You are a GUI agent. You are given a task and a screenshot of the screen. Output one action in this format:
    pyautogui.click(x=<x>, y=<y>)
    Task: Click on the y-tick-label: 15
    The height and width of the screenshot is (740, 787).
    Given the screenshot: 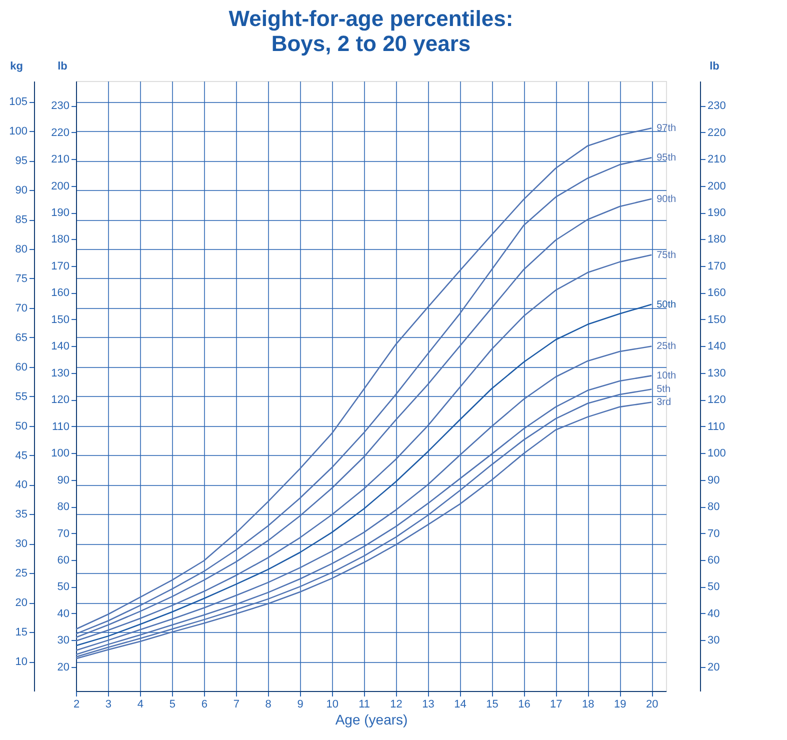 What is the action you would take?
    pyautogui.click(x=21, y=632)
    